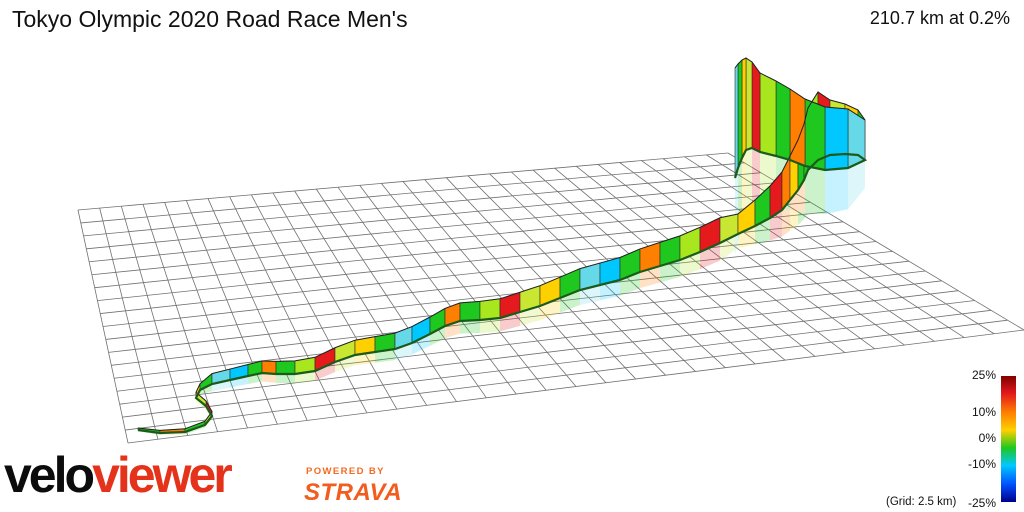 Image resolution: width=1024 pixels, height=512 pixels. What do you see at coordinates (162, 475) in the screenshot?
I see `logo-viewer: viewer` at bounding box center [162, 475].